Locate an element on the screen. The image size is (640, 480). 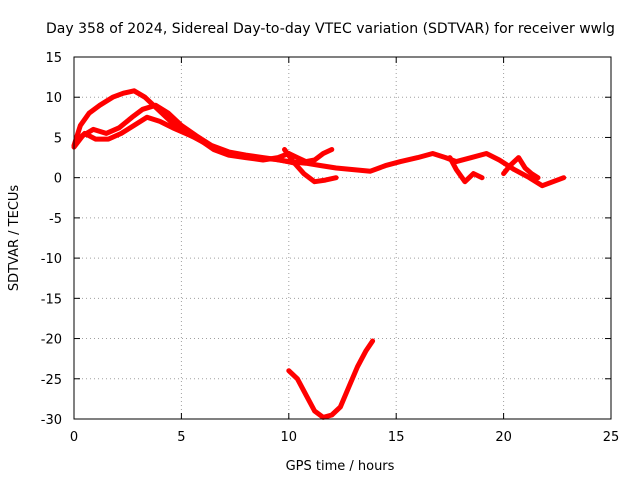
y-axis-label: SDTVAR / TECUs is located at coordinates (14, 238).